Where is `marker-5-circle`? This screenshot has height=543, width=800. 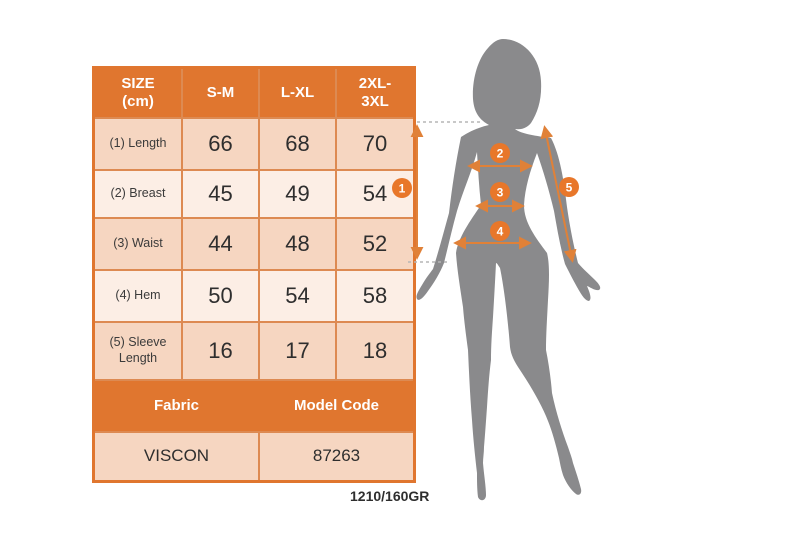 marker-5-circle is located at coordinates (569, 187).